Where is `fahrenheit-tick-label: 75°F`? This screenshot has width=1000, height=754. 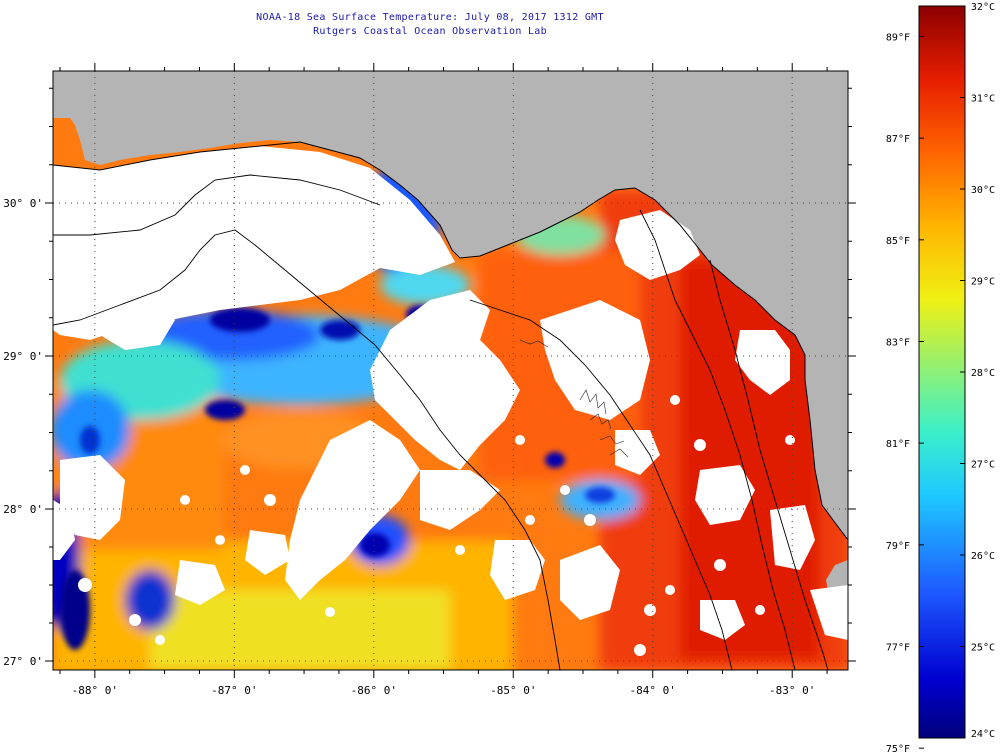
fahrenheit-tick-label: 75°F is located at coordinates (898, 749).